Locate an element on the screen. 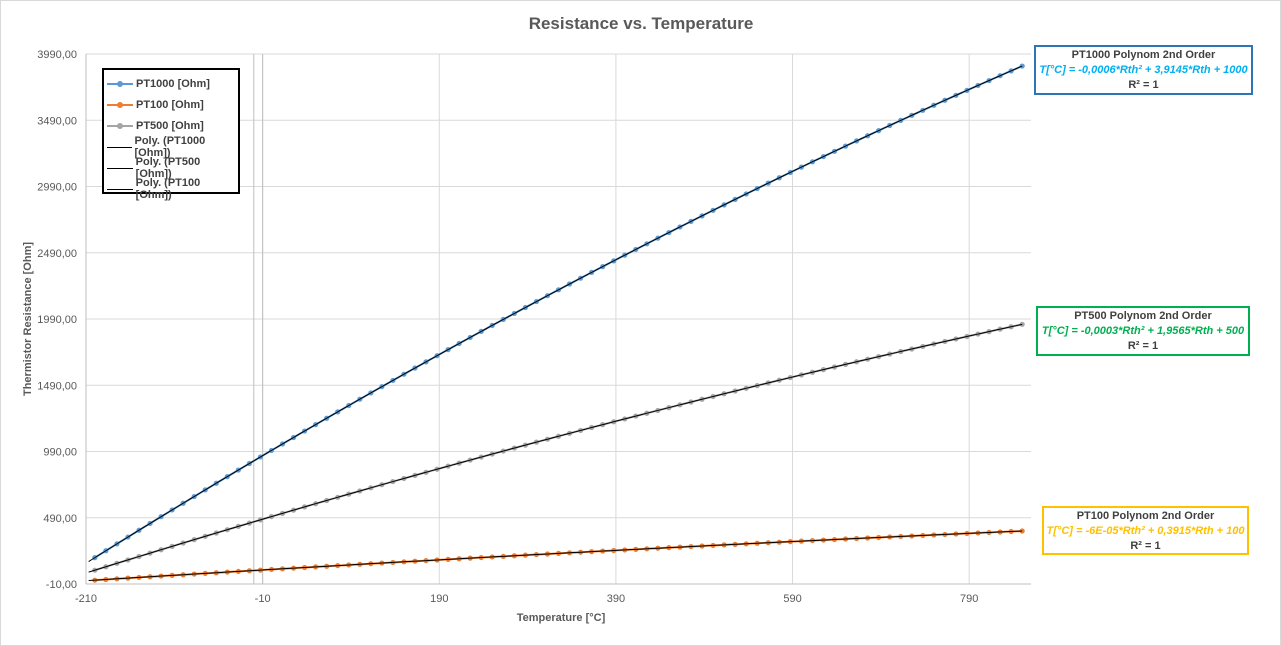  chart-title: Resistance vs. Temperature is located at coordinates (641, 23).